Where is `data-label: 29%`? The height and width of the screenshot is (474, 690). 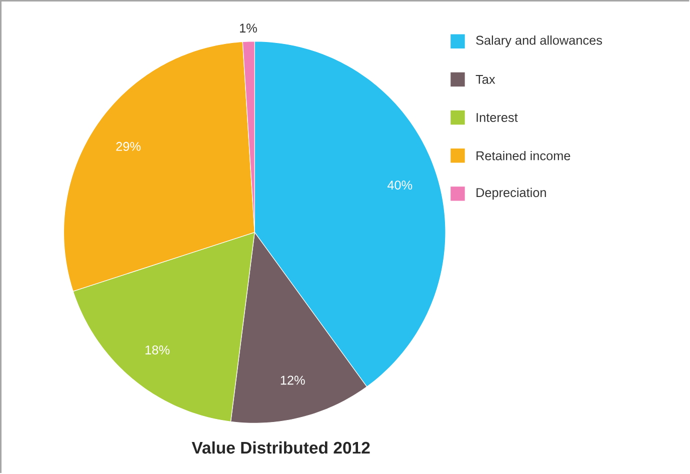 data-label: 29% is located at coordinates (128, 147).